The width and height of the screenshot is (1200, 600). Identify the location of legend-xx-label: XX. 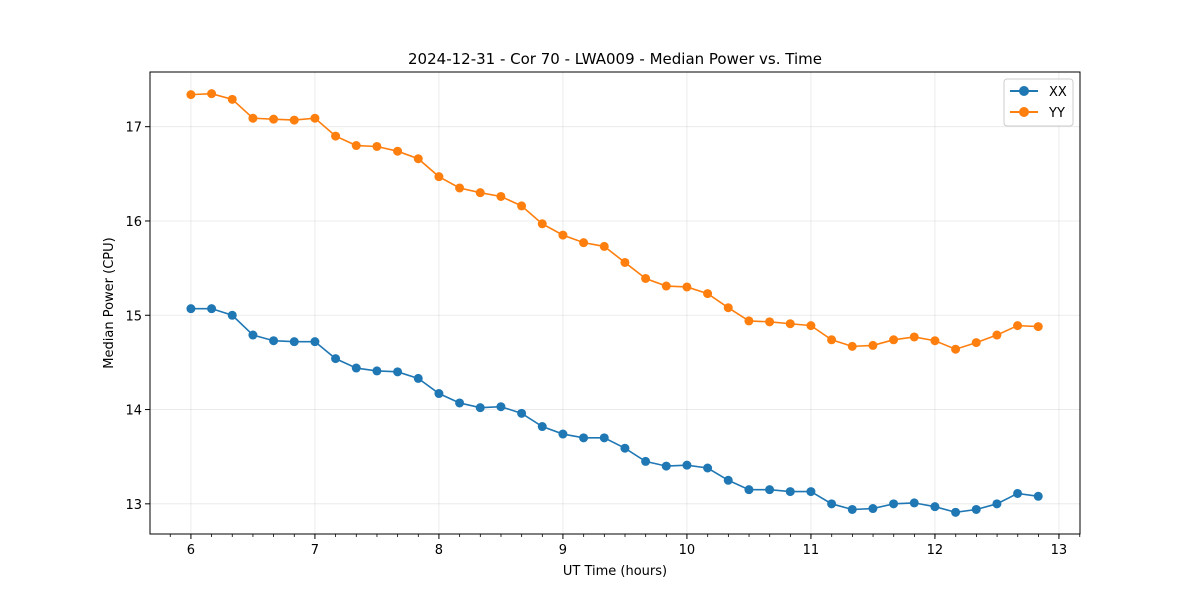
(1058, 92).